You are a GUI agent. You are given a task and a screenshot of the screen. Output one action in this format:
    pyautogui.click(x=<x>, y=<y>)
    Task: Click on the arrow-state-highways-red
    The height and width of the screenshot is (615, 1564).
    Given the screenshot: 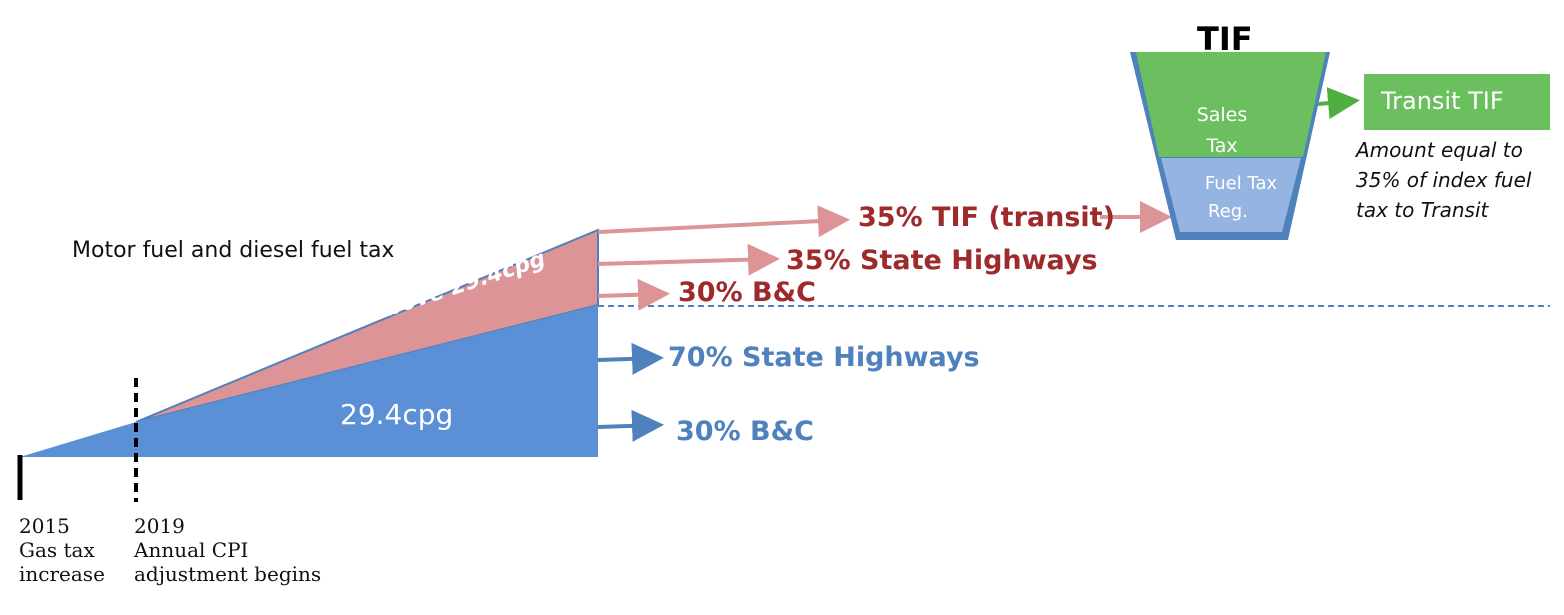 What is the action you would take?
    pyautogui.click(x=688, y=259)
    